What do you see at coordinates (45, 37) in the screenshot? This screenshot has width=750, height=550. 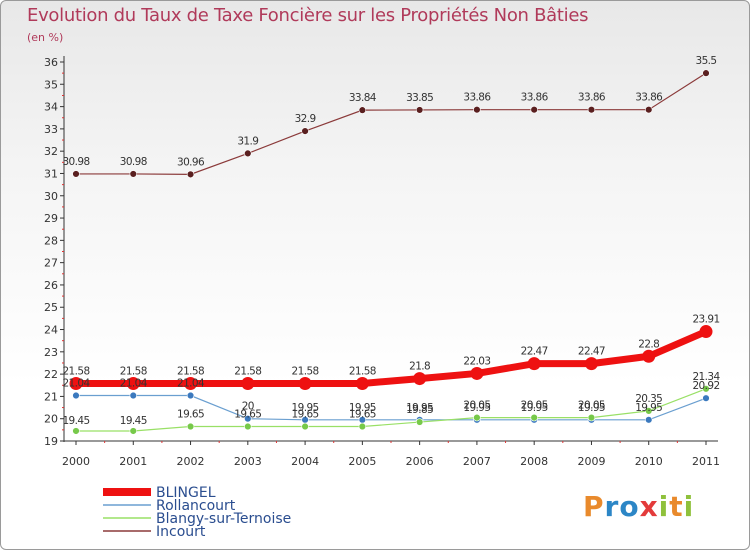 I see `unit-label: (en %)` at bounding box center [45, 37].